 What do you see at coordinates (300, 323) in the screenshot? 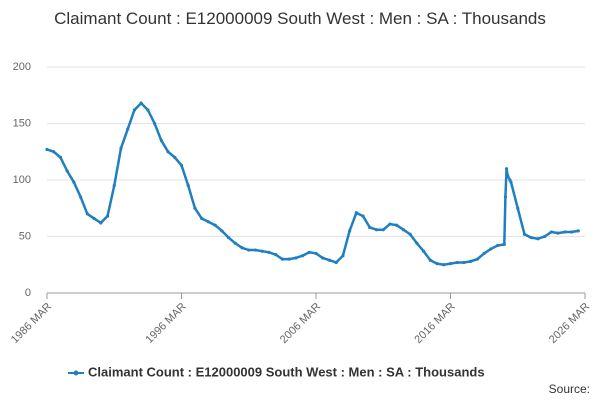
I see `x-tick-label: 2006 MAR` at bounding box center [300, 323].